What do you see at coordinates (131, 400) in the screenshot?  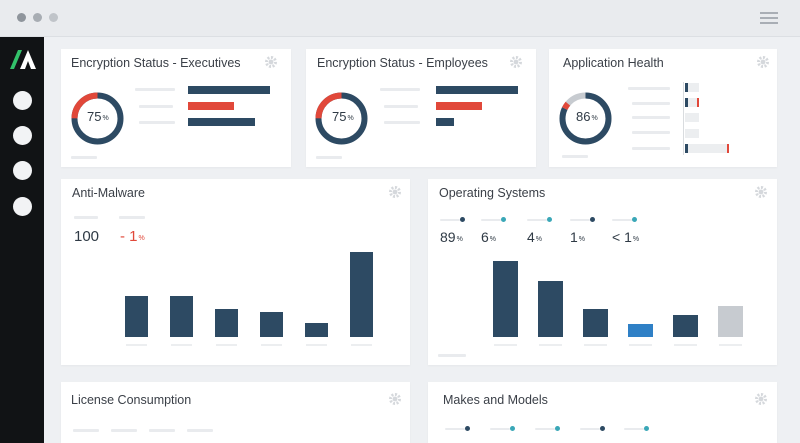 I see `card-title: License Consumption` at bounding box center [131, 400].